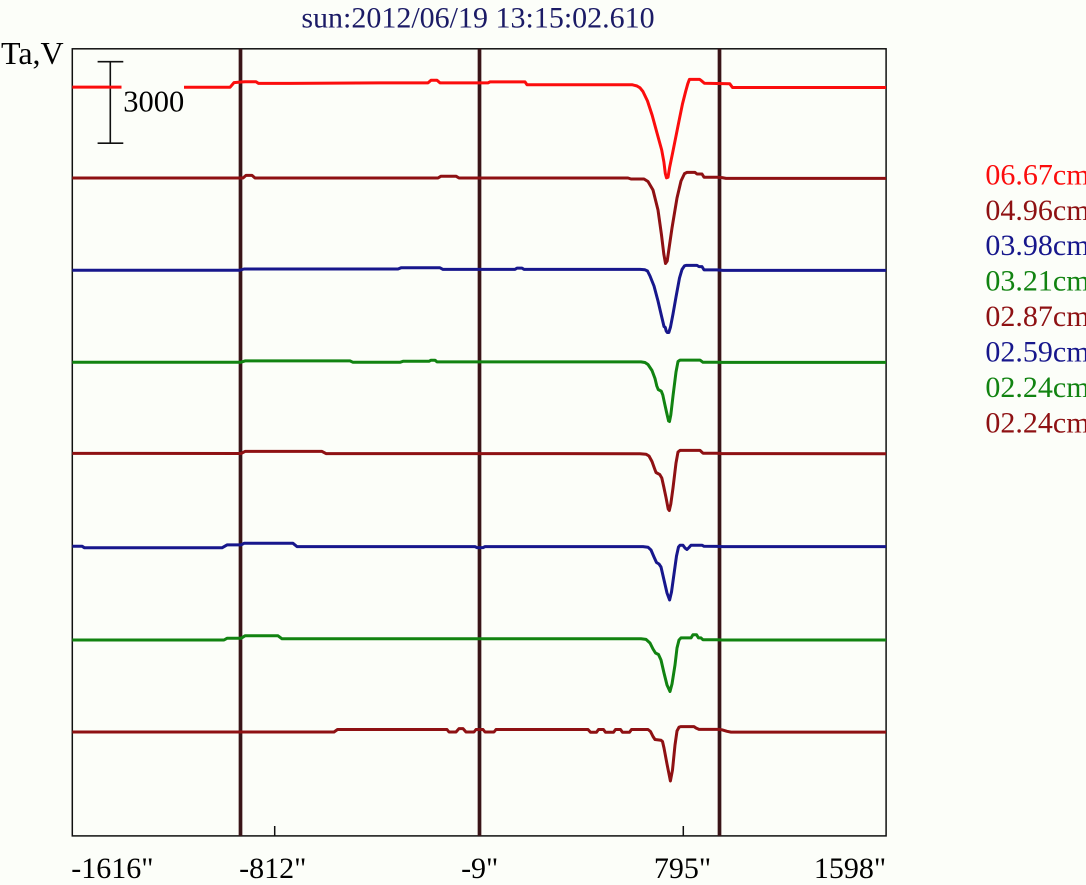 The width and height of the screenshot is (1086, 885). I want to click on svg-text: 02.87cm, so click(1035, 316).